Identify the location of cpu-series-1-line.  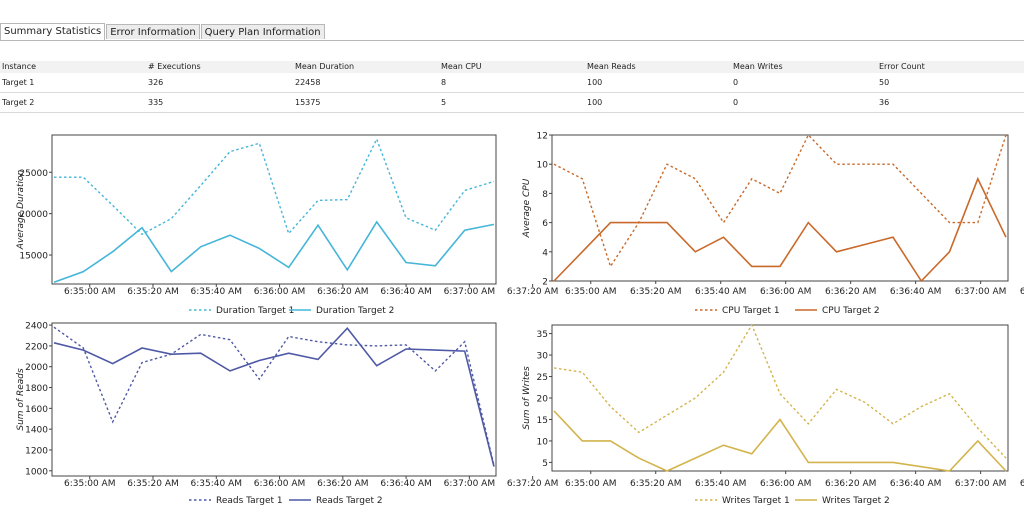
(780, 201).